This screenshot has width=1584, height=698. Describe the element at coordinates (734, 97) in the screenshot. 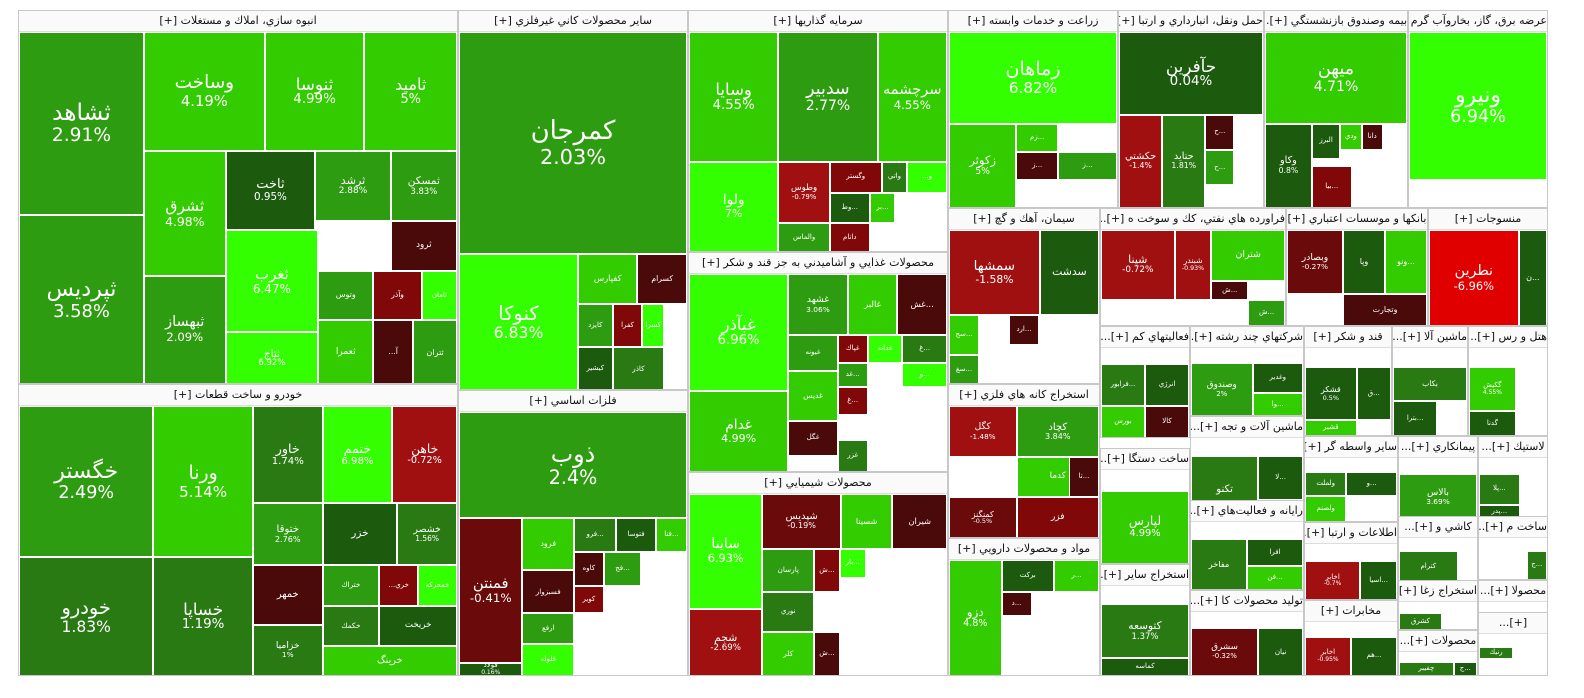

I see `stock-tile: وسايا 4.55%` at that location.